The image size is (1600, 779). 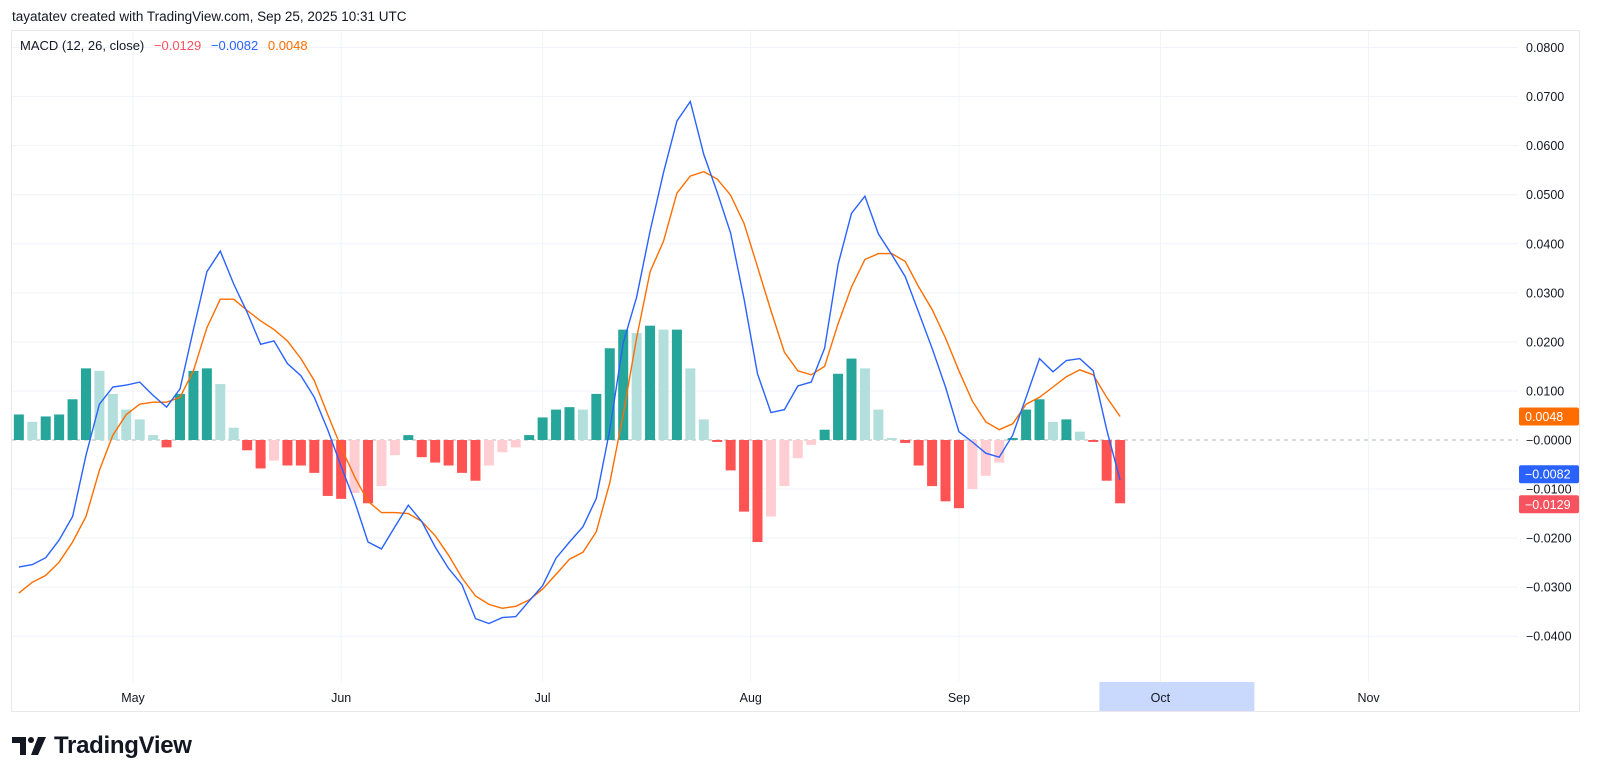 I want to click on price-tick-label: 0.0200, so click(x=1545, y=342).